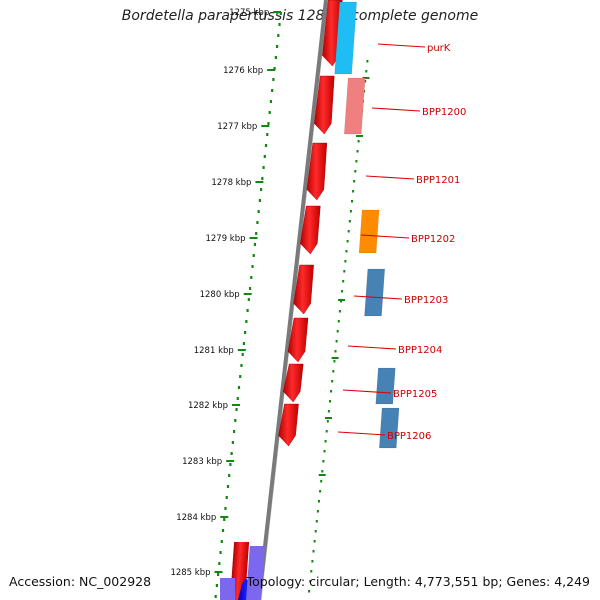 The width and height of the screenshot is (600, 600). I want to click on ruler-tick-label: 1275 kbp, so click(249, 13).